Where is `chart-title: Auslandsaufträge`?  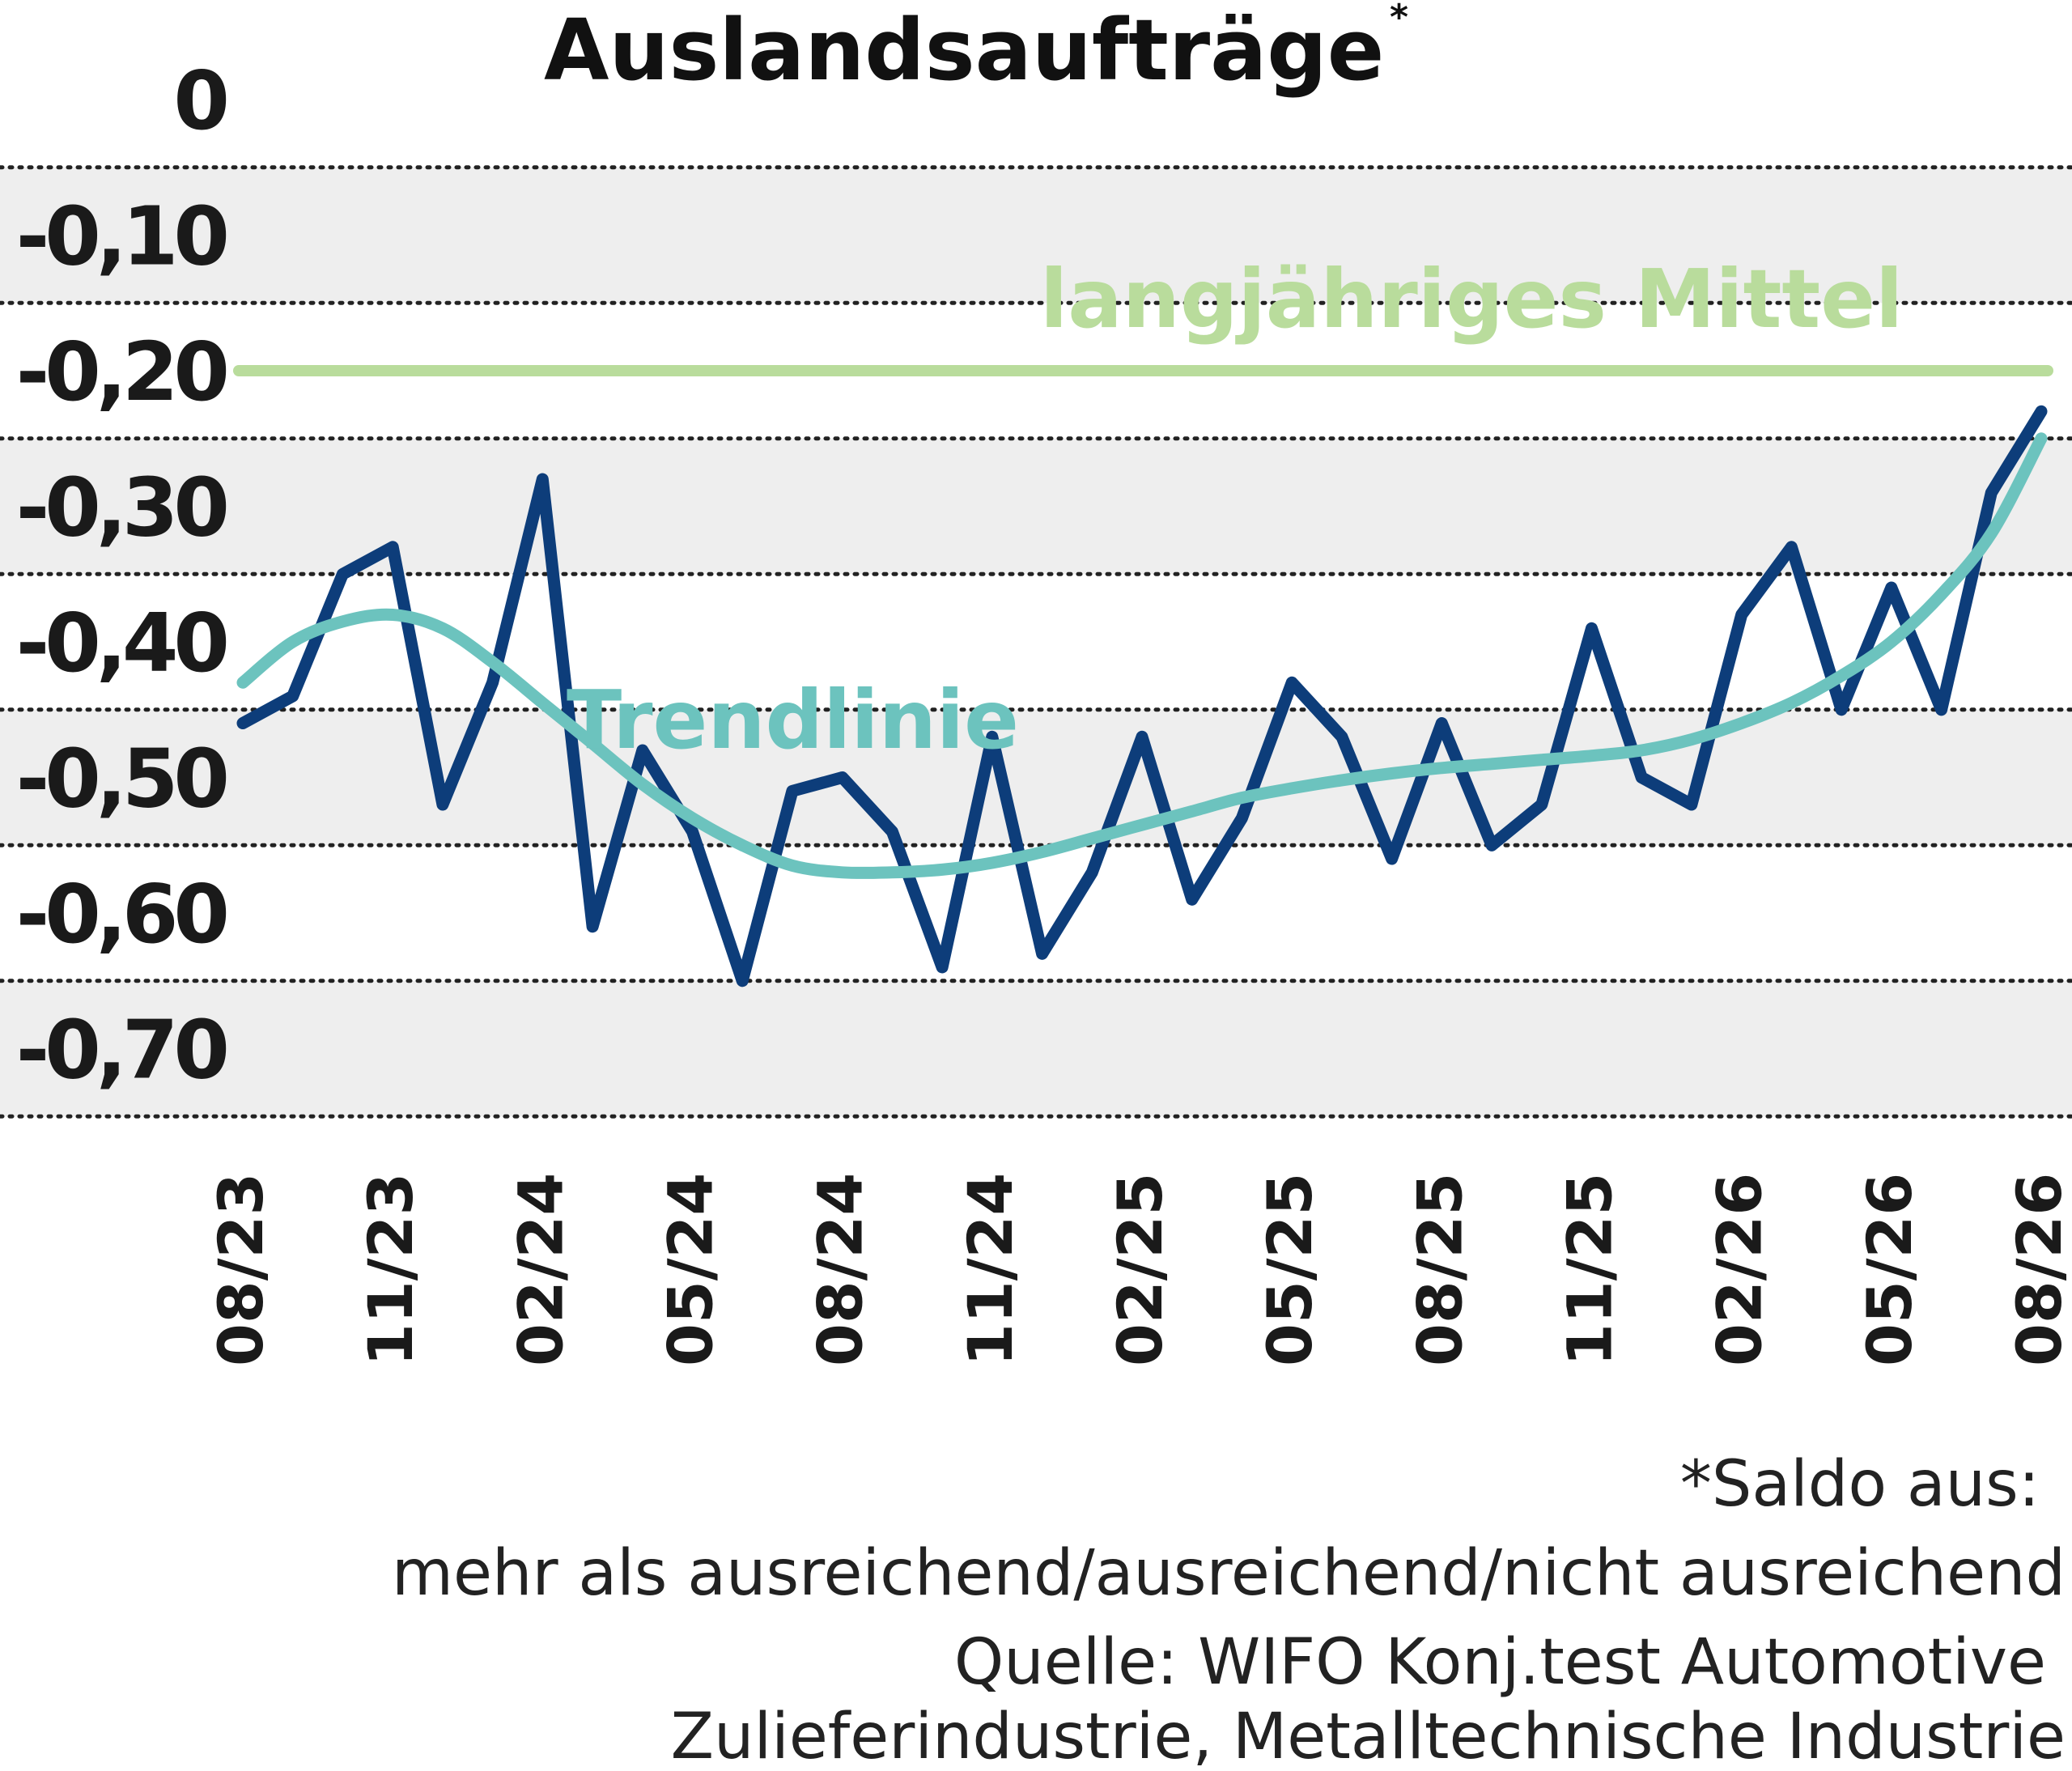
chart-title: Auslandsaufträge is located at coordinates (964, 50).